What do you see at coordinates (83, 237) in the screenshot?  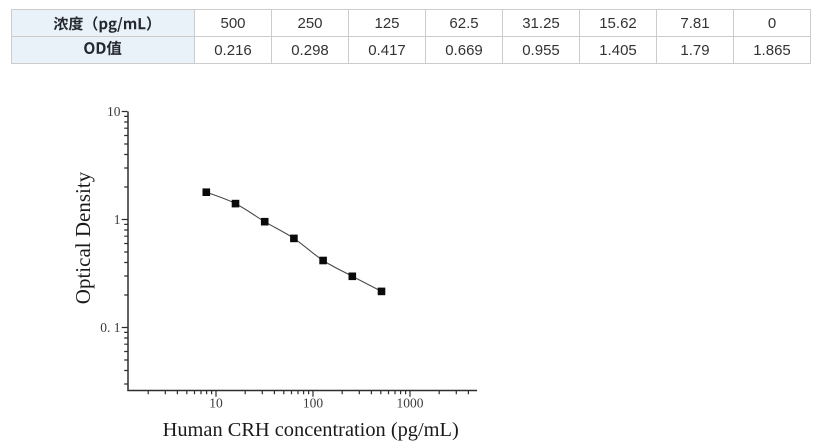 I see `svg-text: Optical Density` at bounding box center [83, 237].